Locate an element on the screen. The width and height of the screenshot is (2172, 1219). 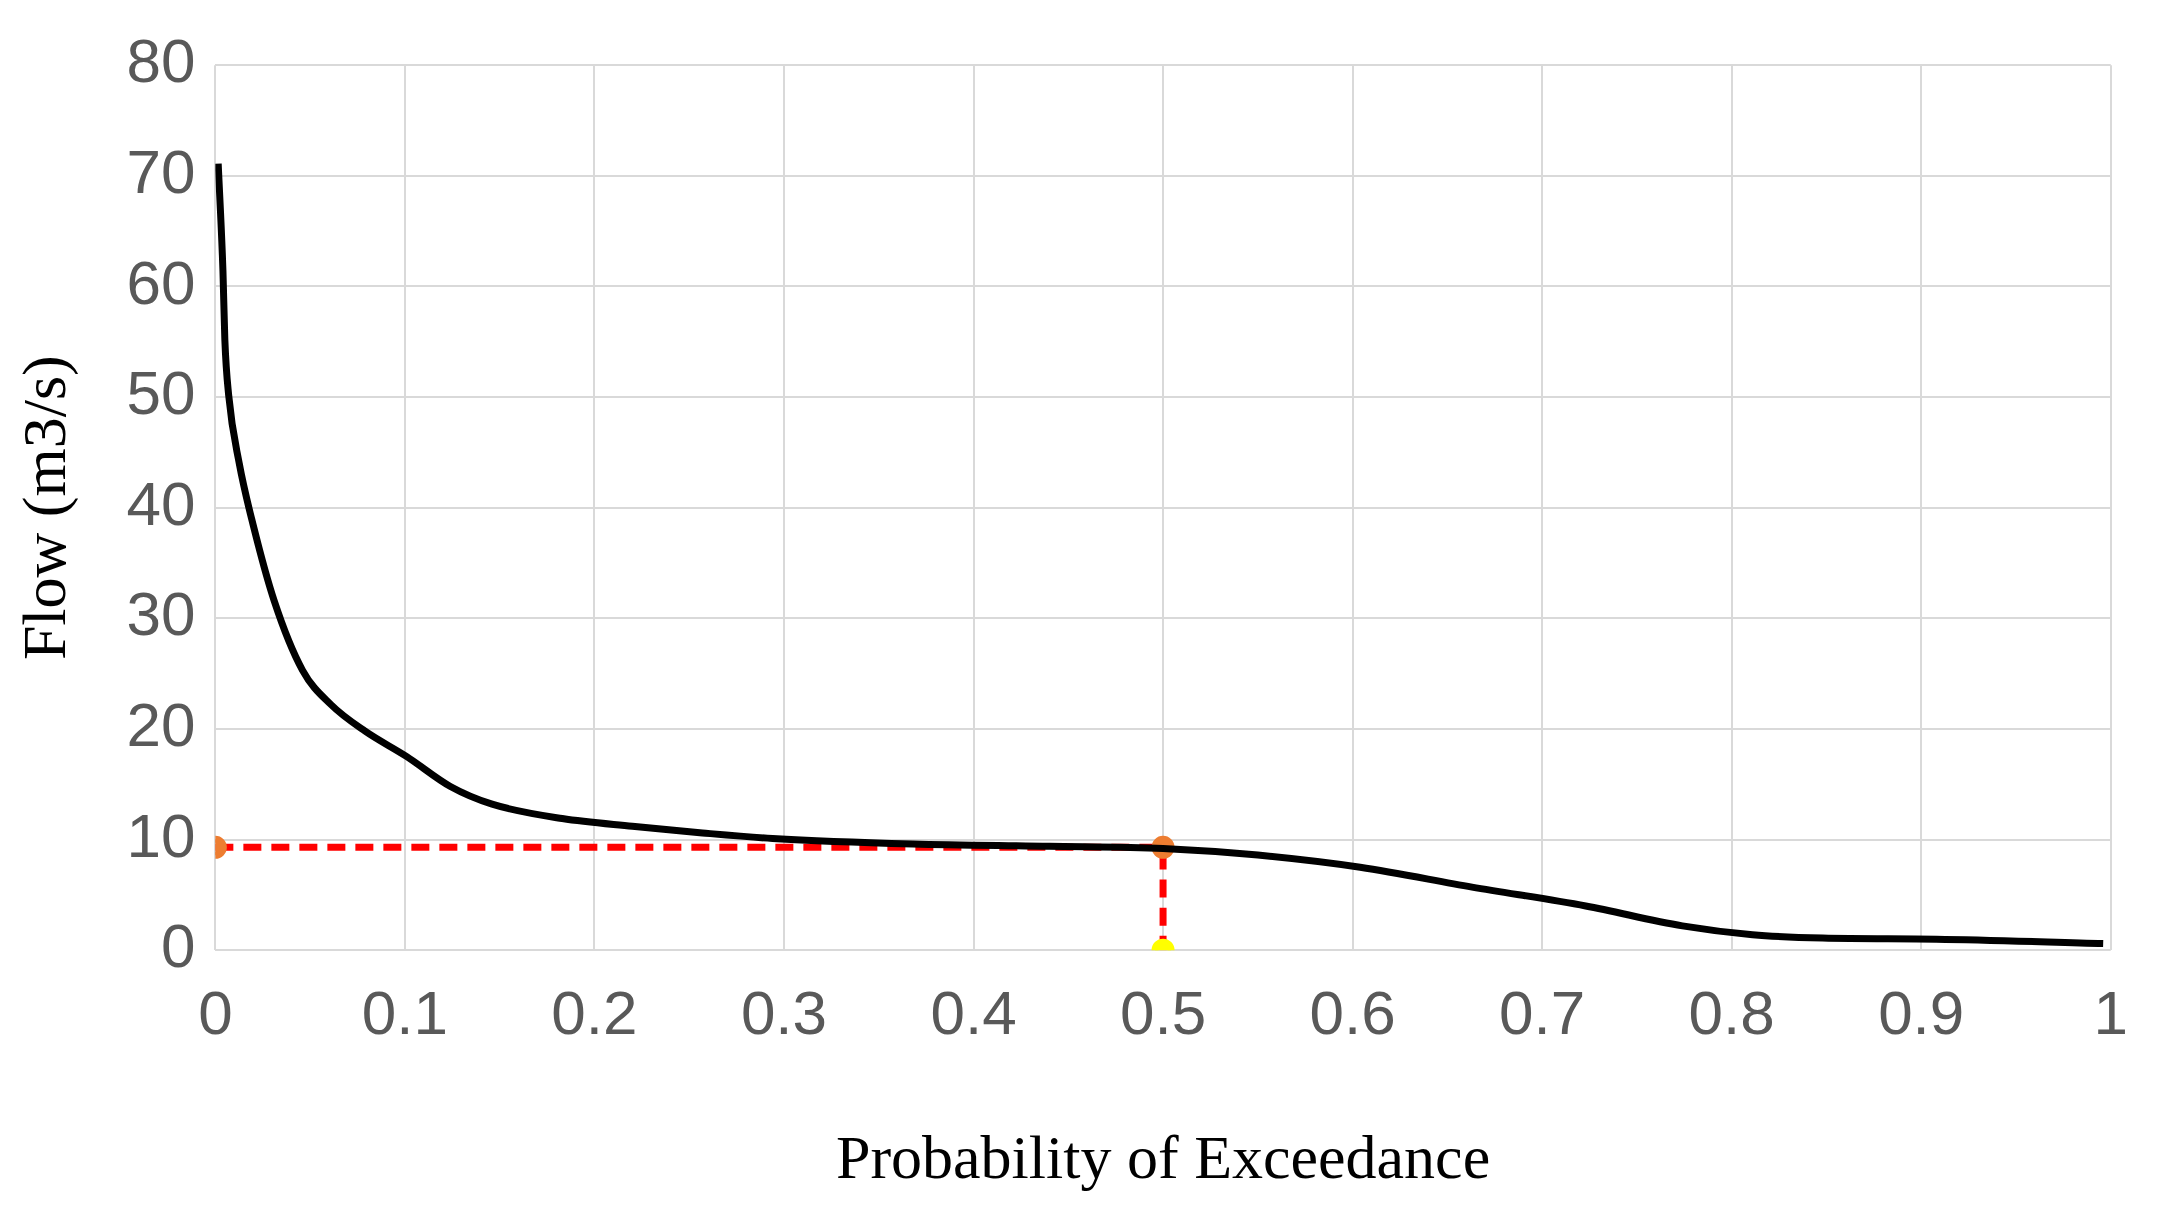
y-tick-label: 40 is located at coordinates (161, 503).